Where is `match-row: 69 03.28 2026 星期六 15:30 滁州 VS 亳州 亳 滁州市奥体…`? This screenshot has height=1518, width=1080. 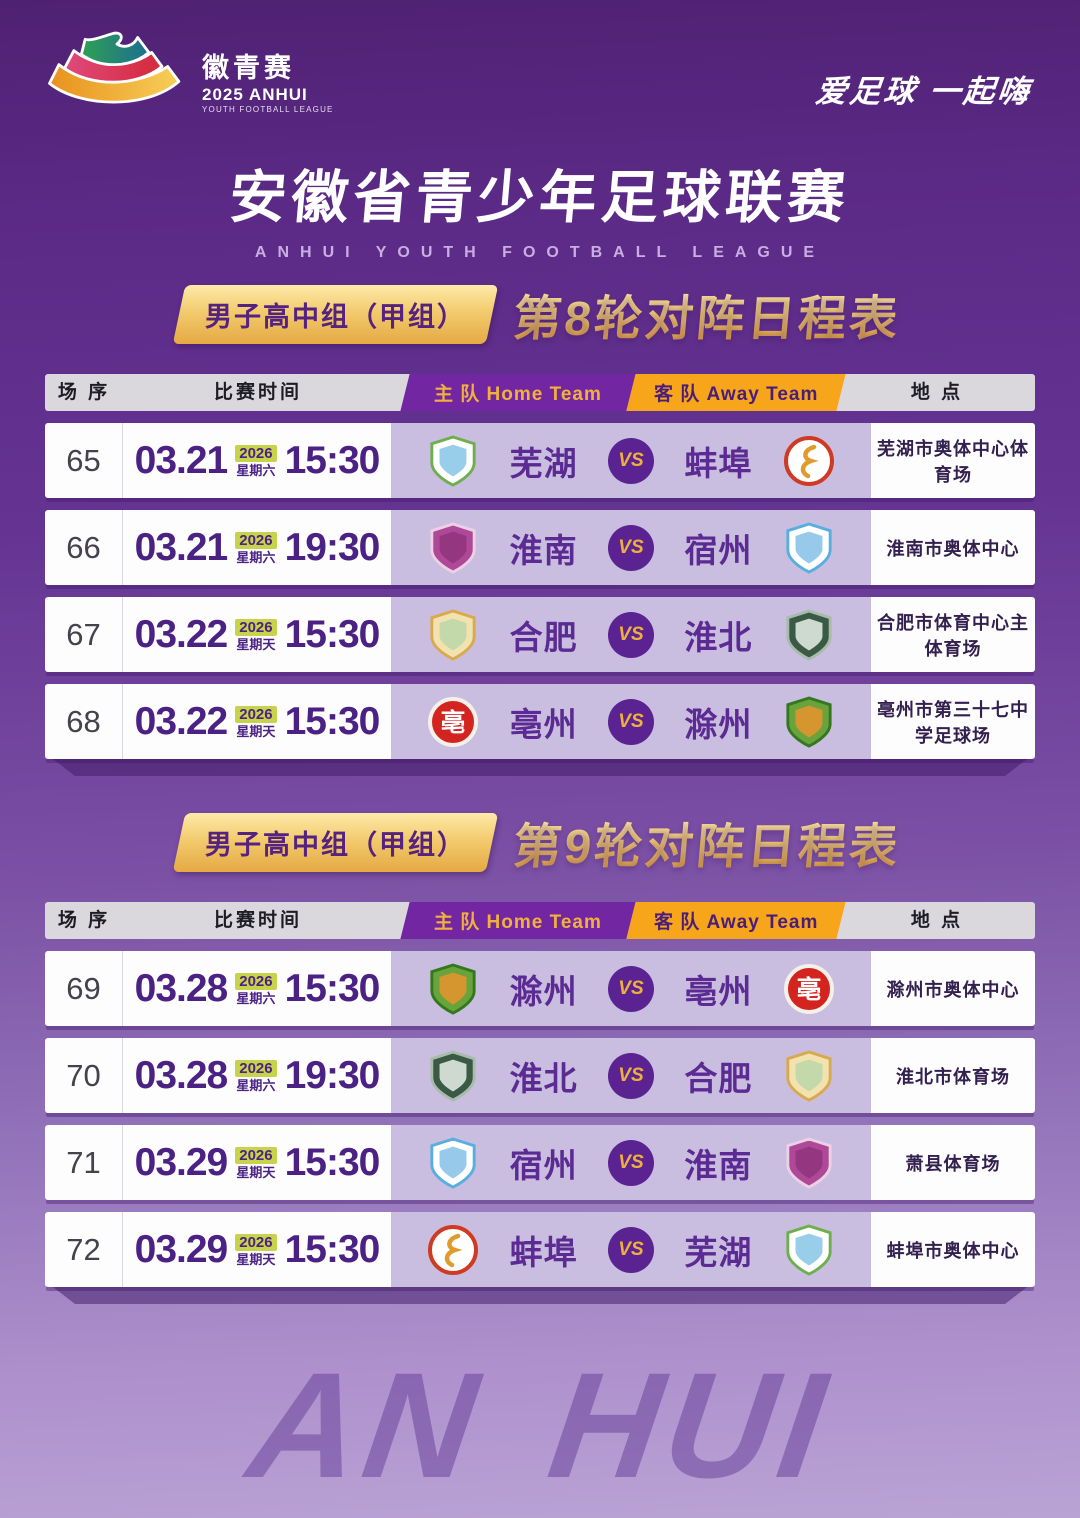
match-row: 69 03.28 2026 星期六 15:30 滁州 VS 亳州 亳 滁州市奥体… is located at coordinates (540, 988).